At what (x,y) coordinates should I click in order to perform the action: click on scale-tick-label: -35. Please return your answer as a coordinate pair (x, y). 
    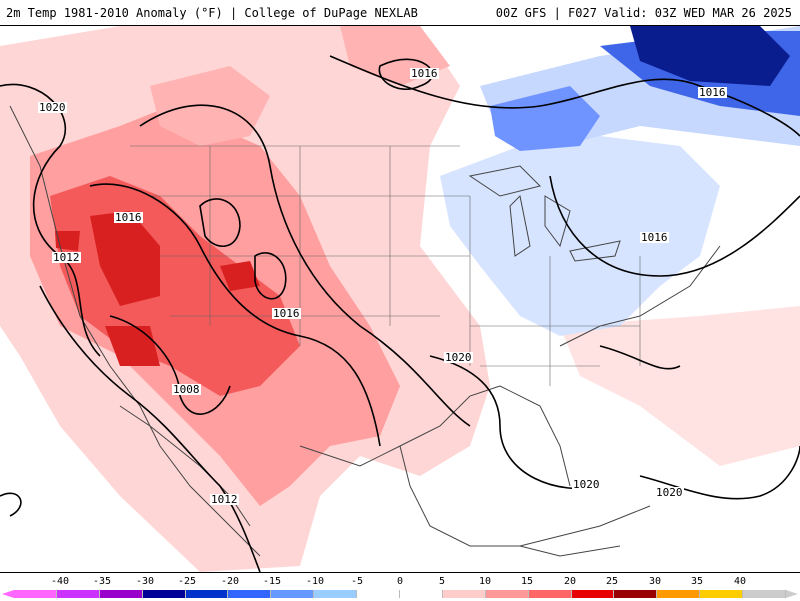
    Looking at the image, I should click on (102, 581).